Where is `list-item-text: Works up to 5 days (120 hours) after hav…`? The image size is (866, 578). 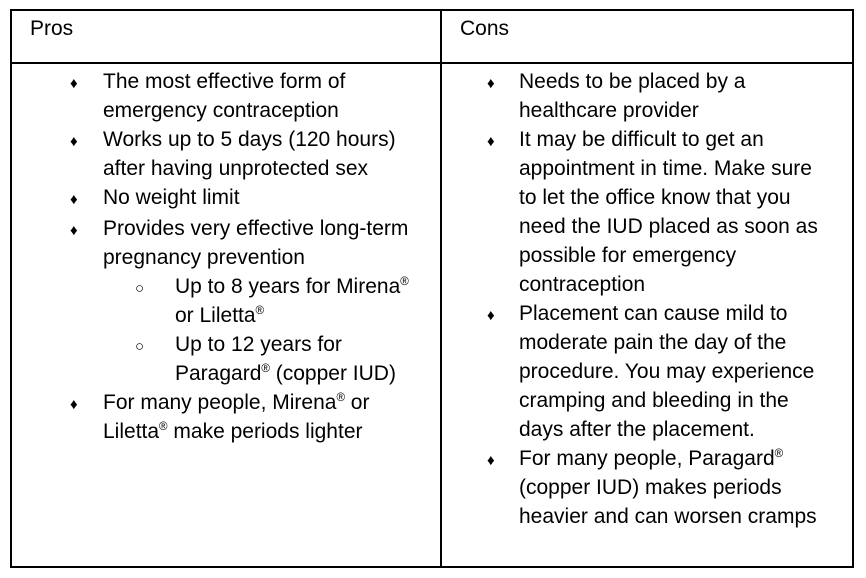
list-item-text: Works up to 5 days (120 hours) after hav… is located at coordinates (249, 154).